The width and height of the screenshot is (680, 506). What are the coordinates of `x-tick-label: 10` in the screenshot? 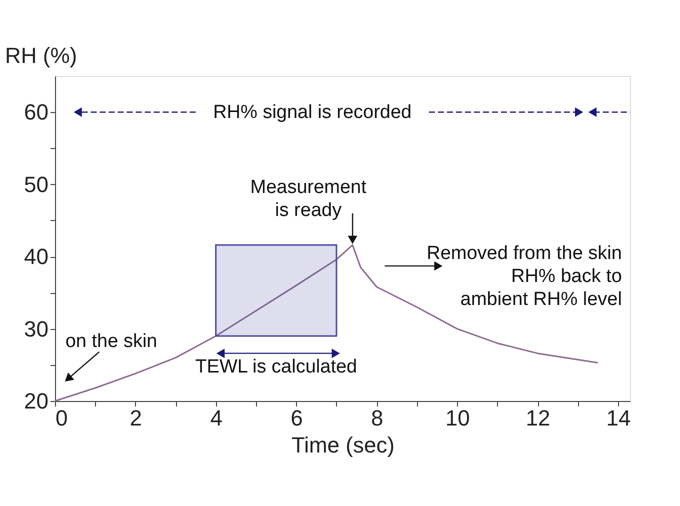 It's located at (457, 418).